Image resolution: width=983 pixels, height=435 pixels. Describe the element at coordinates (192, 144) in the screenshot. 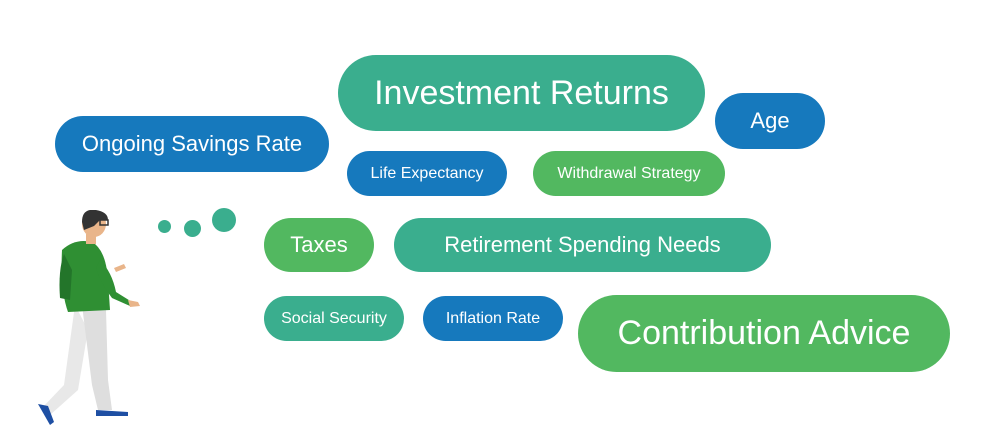

I see `bubble-ongoing-savings-rate: Ongoing Savings Rate` at that location.